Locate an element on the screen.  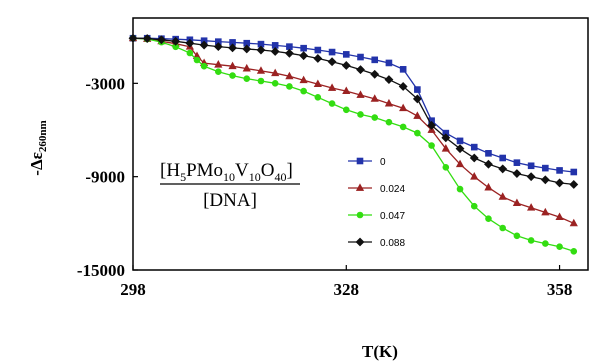
legend-item: 0.024 is located at coordinates (376, 189).